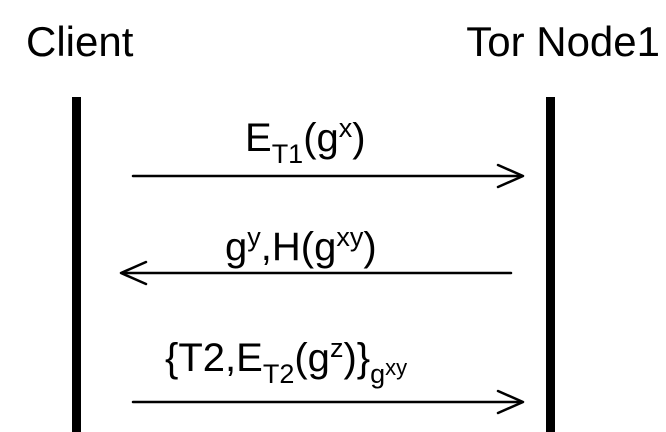 The width and height of the screenshot is (666, 432). Describe the element at coordinates (287, 154) in the screenshot. I see `message-1-subscript: T1` at that location.